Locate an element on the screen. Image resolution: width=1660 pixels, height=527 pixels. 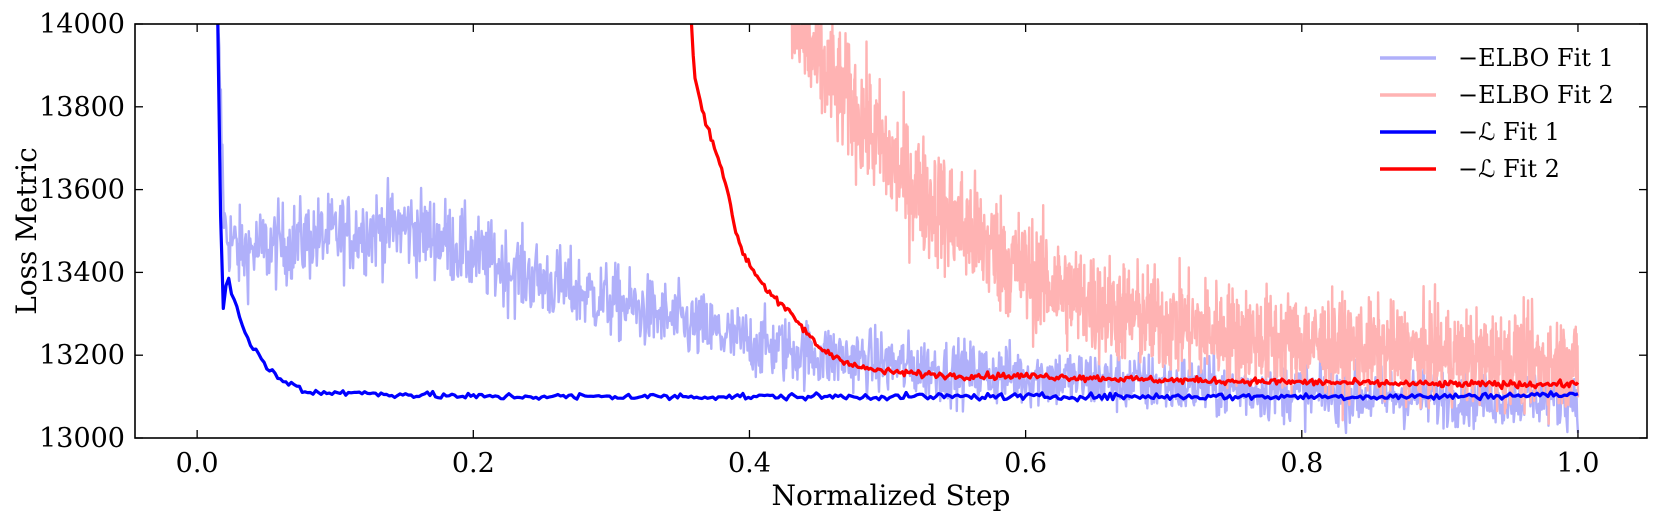
y-tick-label: 13200 is located at coordinates (82, 355).